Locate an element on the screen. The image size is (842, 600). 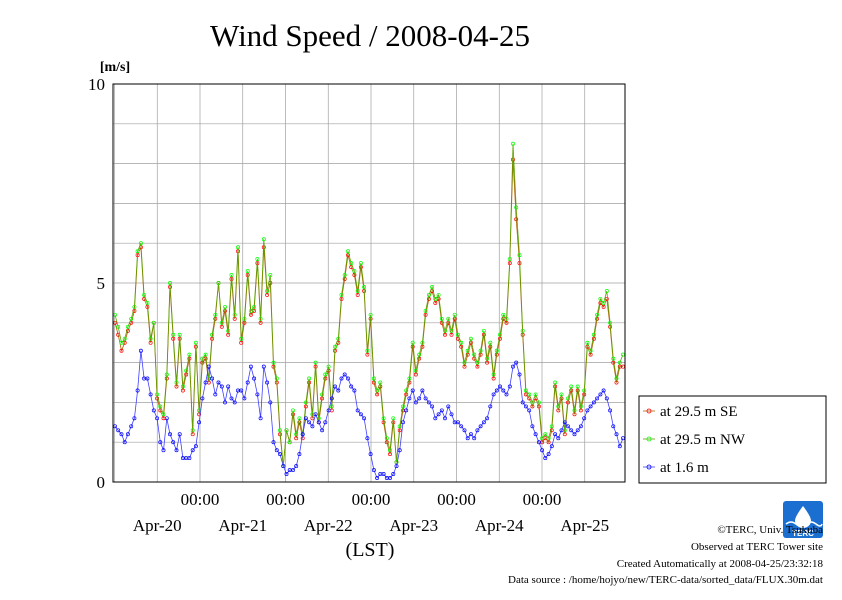
y-tick-label: 5 is located at coordinates (101, 283).